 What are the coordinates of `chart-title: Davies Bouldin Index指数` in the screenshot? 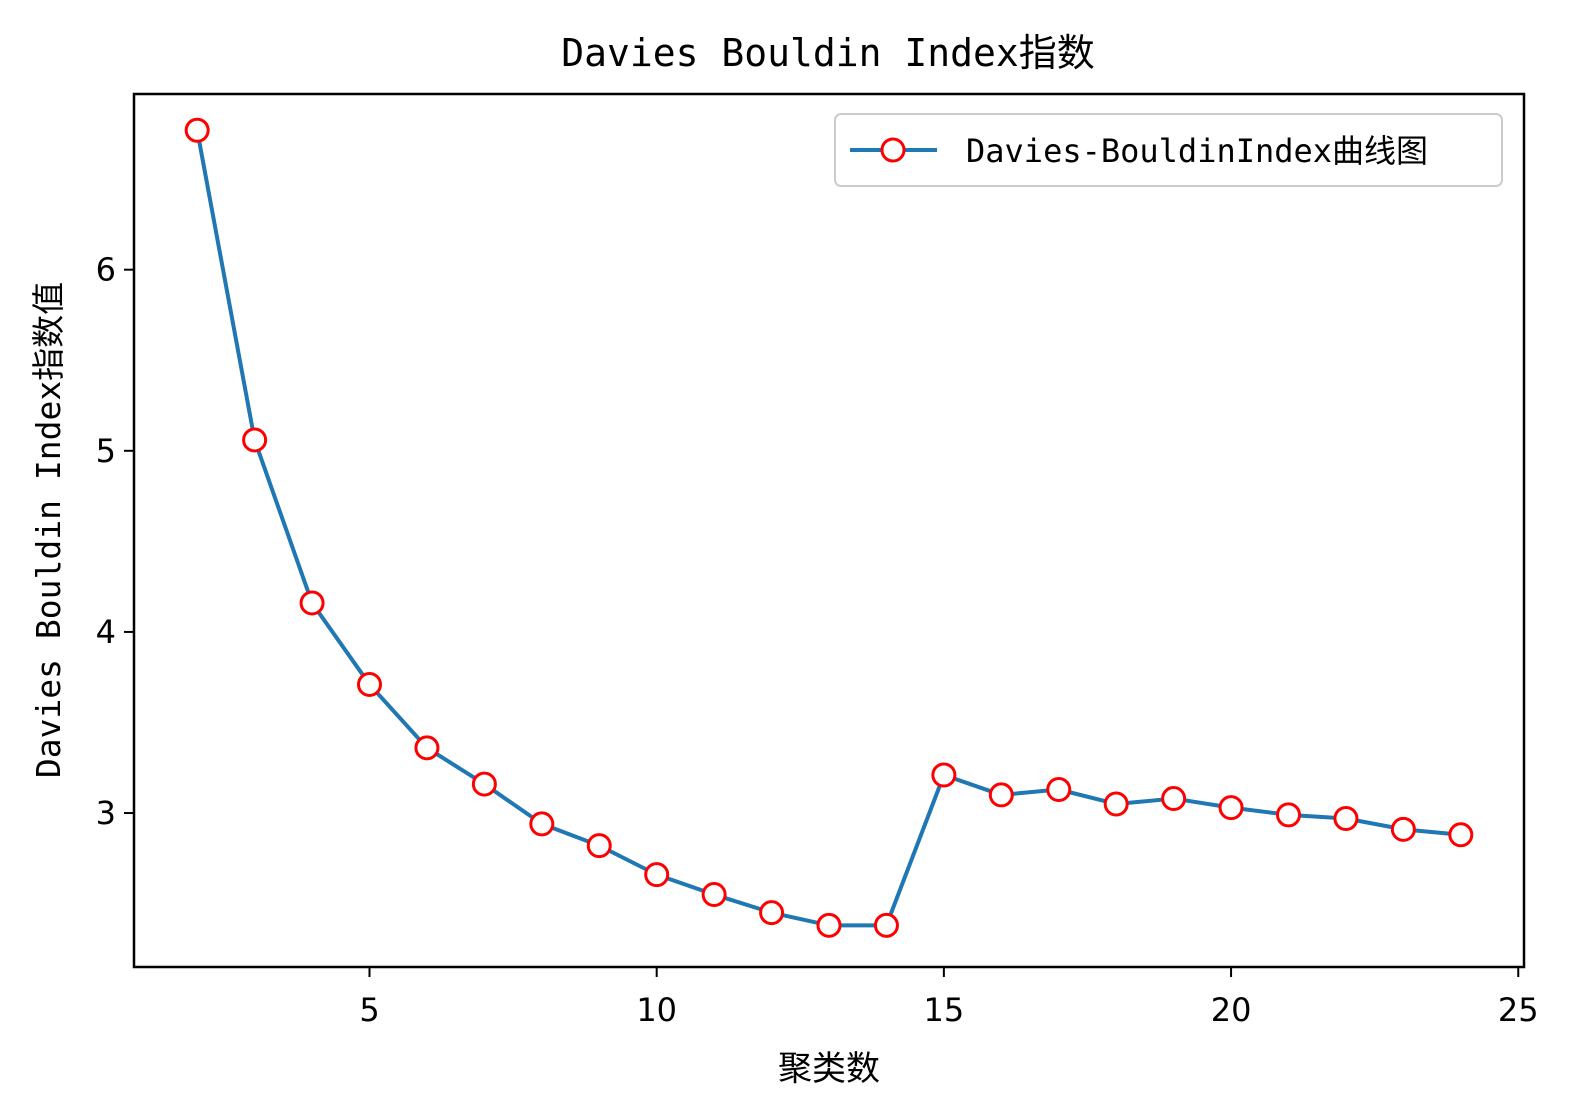 It's located at (828, 53).